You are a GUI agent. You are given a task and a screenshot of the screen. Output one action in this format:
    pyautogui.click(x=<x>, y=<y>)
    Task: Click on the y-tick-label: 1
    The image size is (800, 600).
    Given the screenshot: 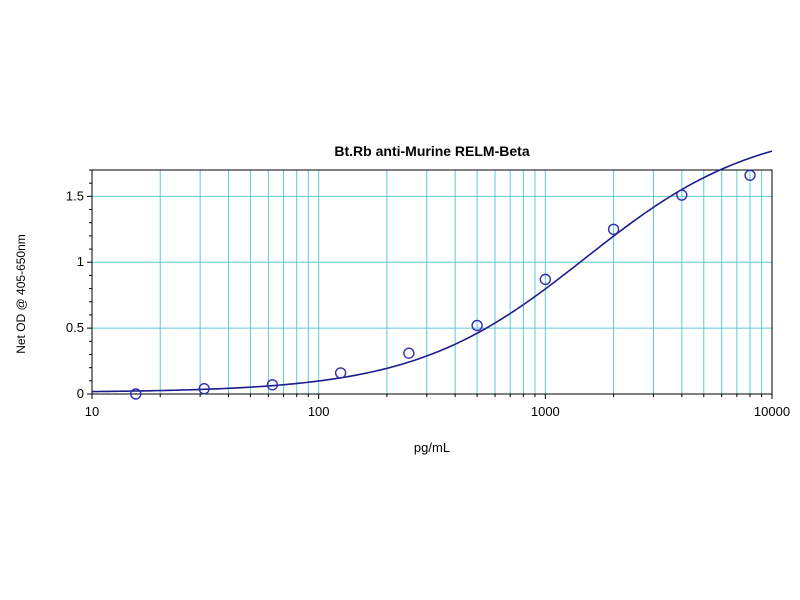 What is the action you would take?
    pyautogui.click(x=80, y=261)
    